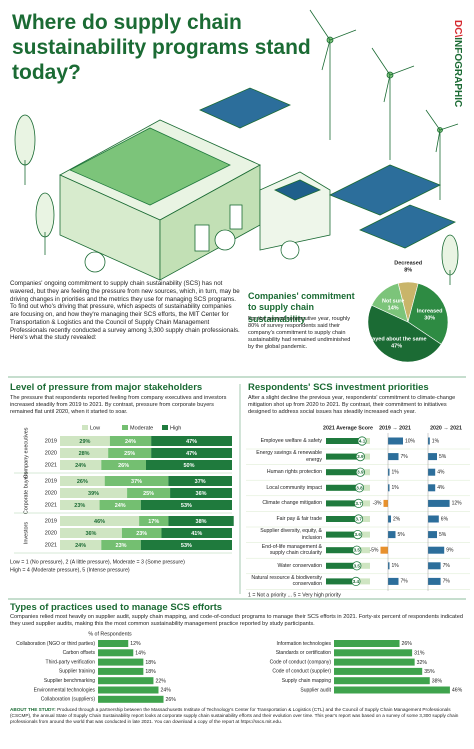 The image size is (474, 749). What do you see at coordinates (348, 428) in the screenshot?
I see `column-header: 2021 Average Score` at bounding box center [348, 428].